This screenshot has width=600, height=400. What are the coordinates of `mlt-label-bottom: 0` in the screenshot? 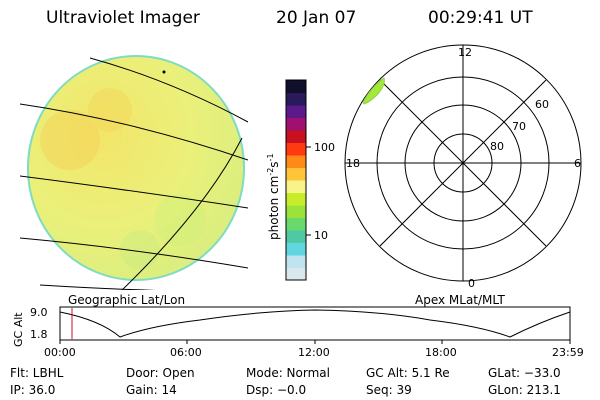 It's located at (471, 283).